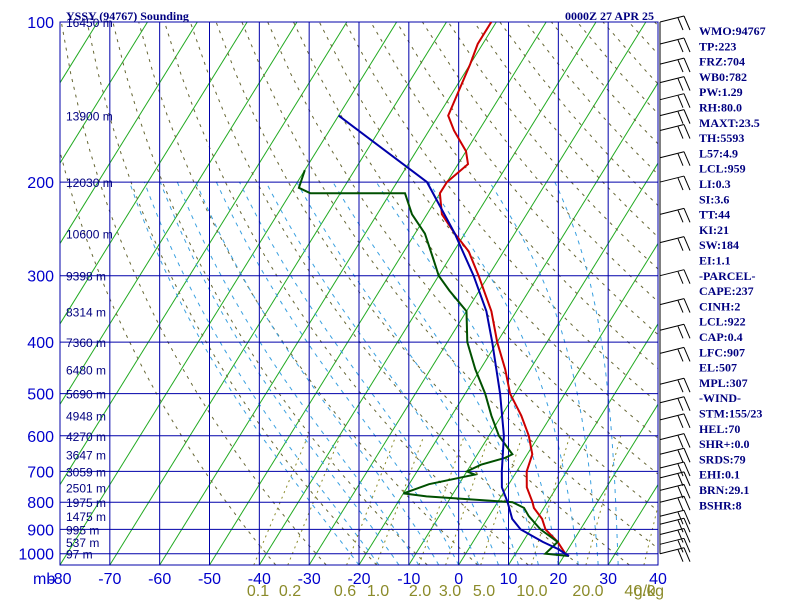 The width and height of the screenshot is (800, 600). What do you see at coordinates (608, 579) in the screenshot?
I see `x-tick-label: 30` at bounding box center [608, 579].